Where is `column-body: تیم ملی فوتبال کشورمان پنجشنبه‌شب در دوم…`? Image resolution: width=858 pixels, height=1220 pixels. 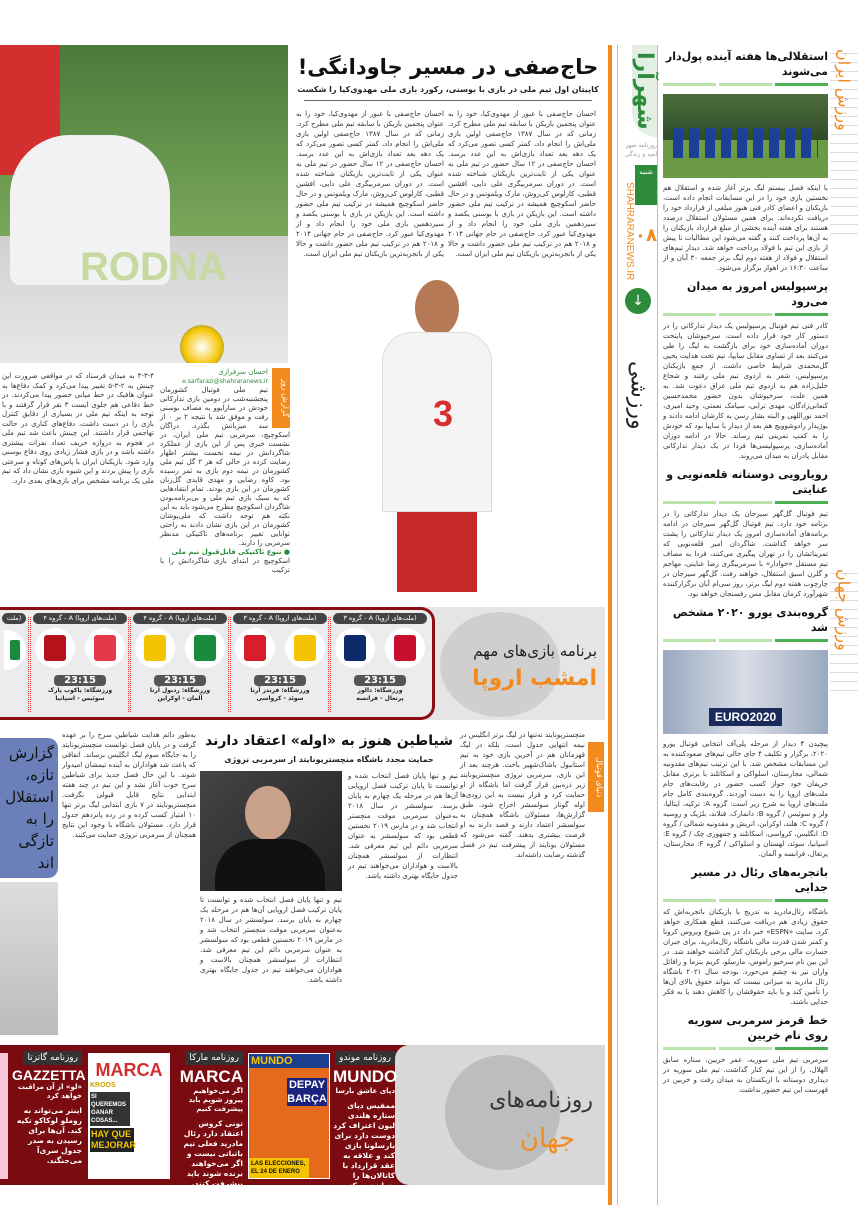
column-body: تیم ملی فوتبال کشورمان پنجشنبه‌شب در دوم… is located at coordinates (225, 466).